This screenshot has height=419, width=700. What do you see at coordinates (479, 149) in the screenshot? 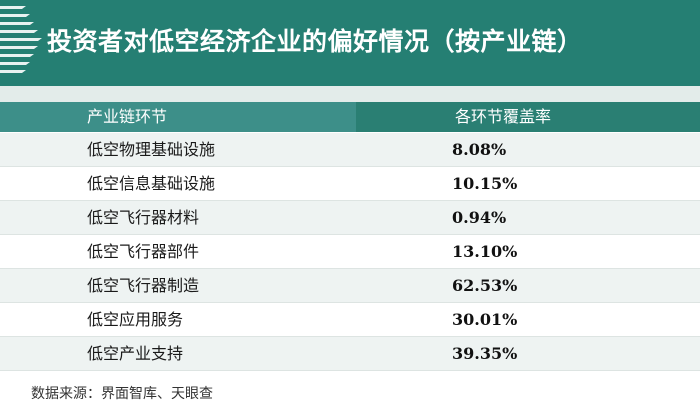
I see `coverage-cell: 8.08%` at bounding box center [479, 149].